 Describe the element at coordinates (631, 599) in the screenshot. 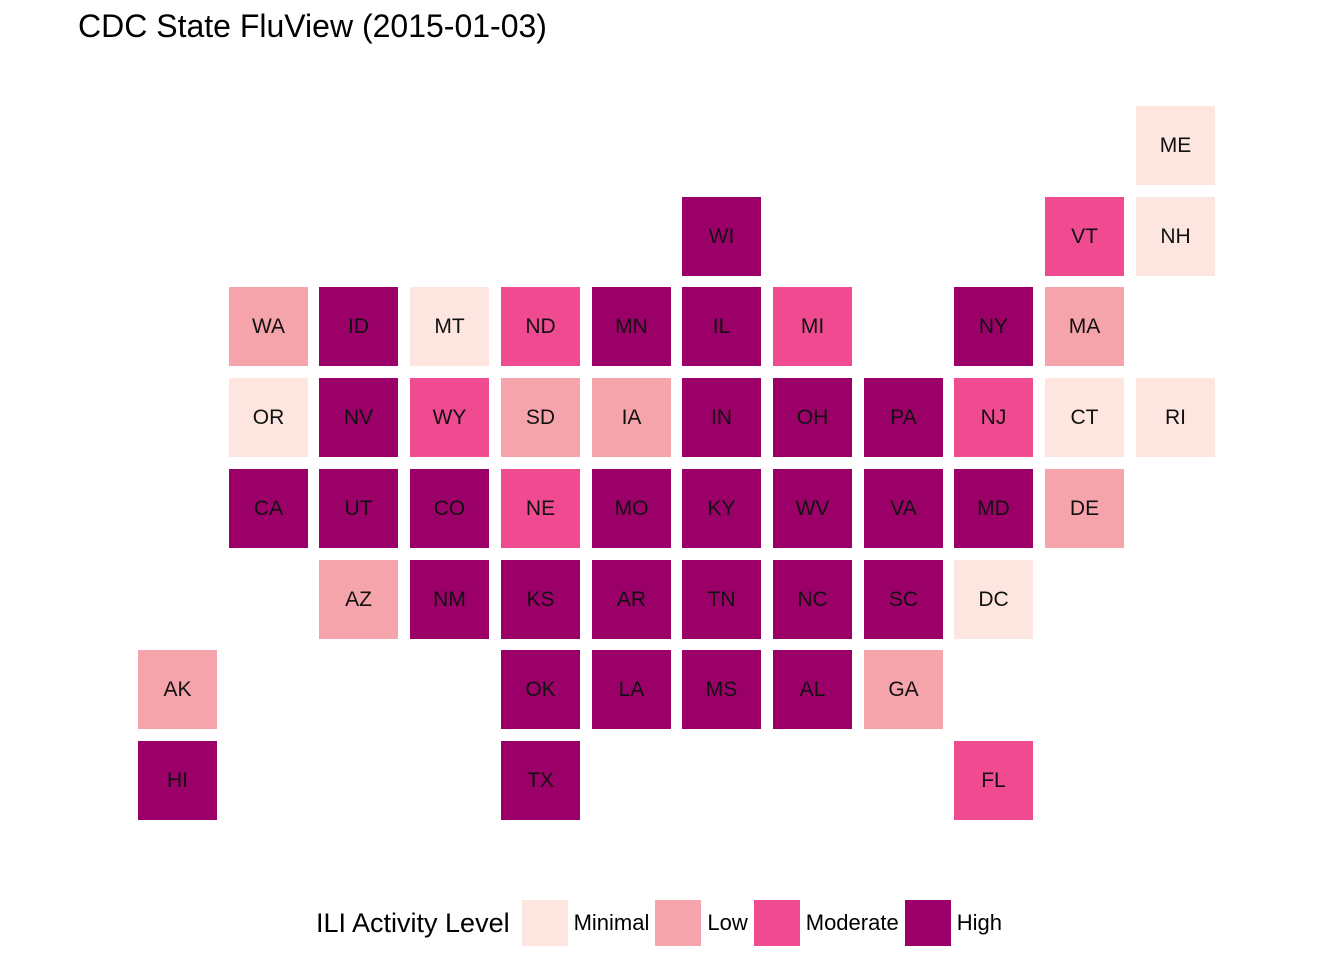

I see `state-tile-ar: AR` at that location.